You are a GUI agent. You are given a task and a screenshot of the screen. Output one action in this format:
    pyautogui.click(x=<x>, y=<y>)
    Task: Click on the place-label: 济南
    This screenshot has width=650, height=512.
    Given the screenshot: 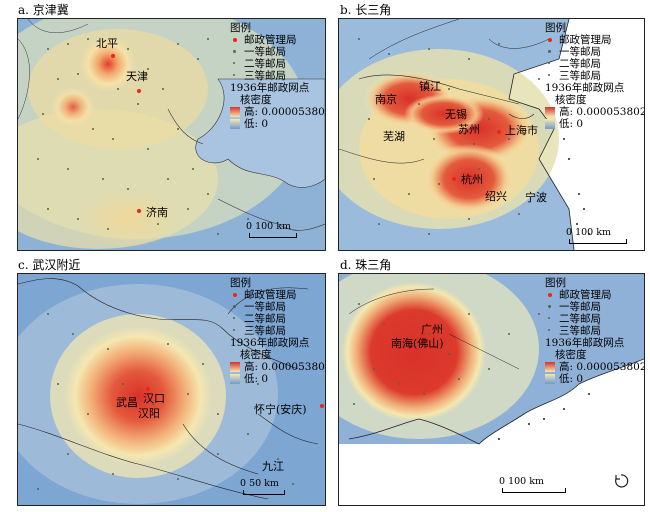 What is the action you would take?
    pyautogui.click(x=157, y=212)
    